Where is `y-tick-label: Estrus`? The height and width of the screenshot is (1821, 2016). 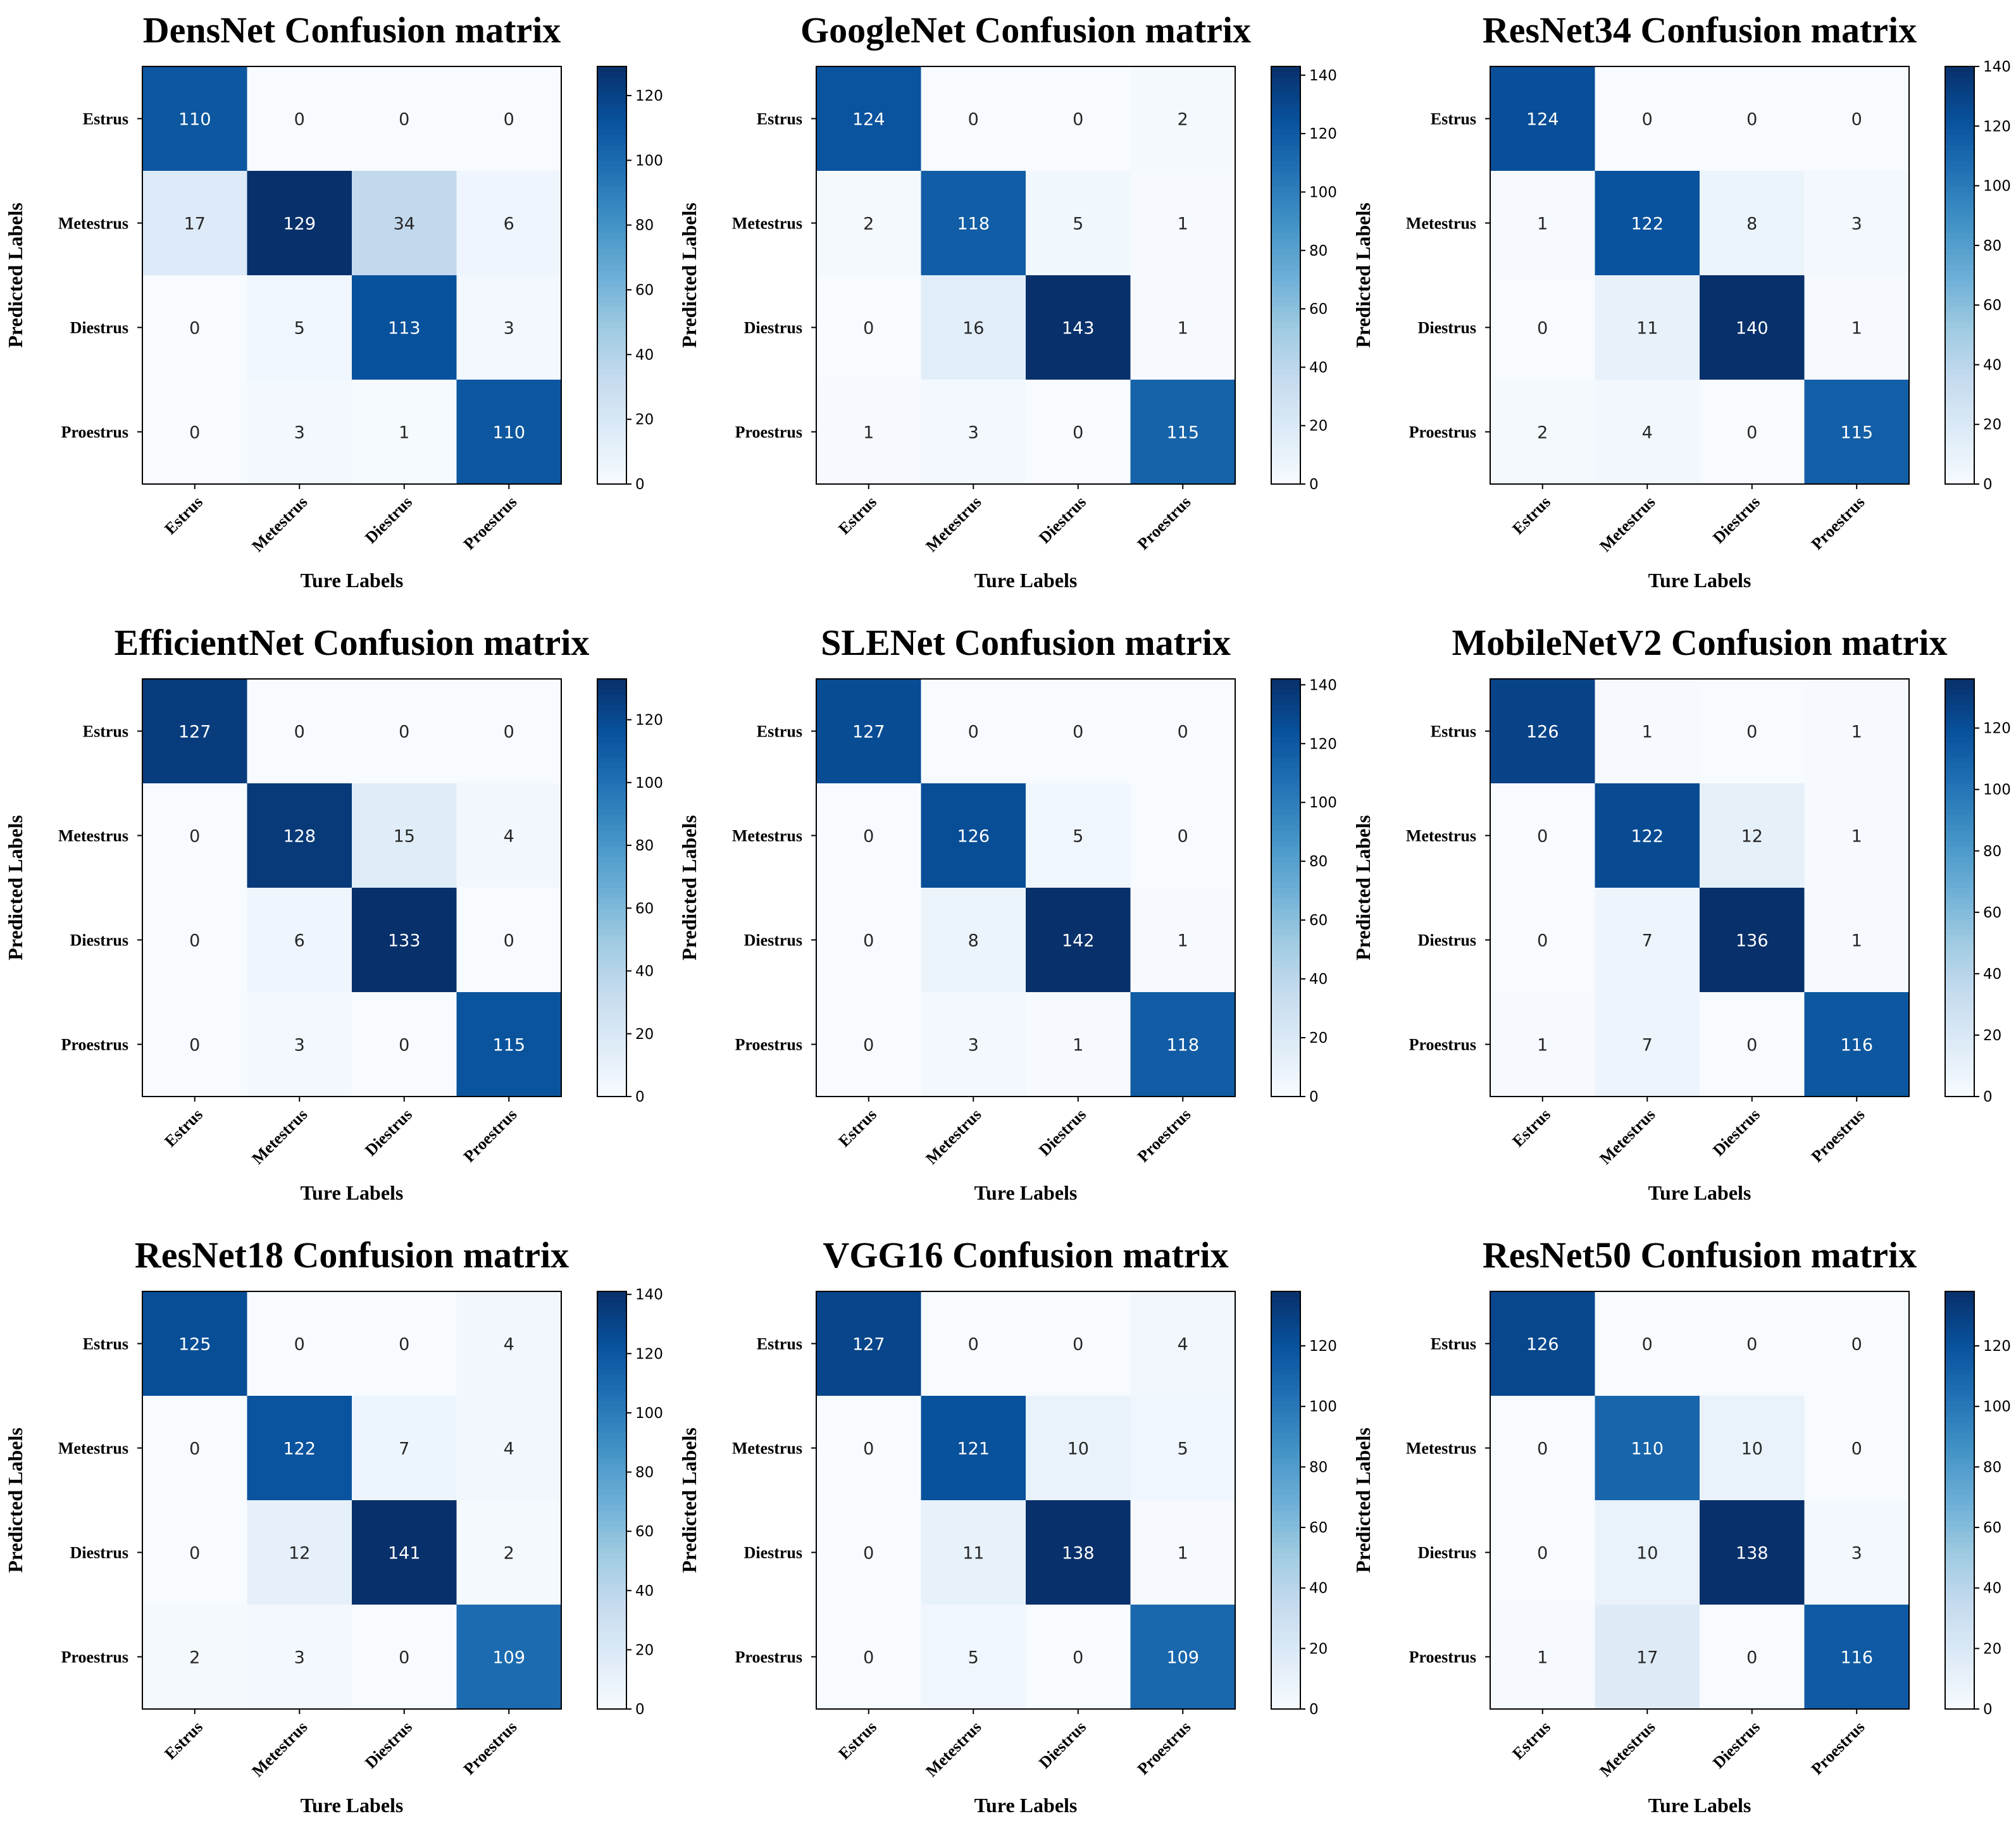 y-tick-label: Estrus is located at coordinates (780, 119).